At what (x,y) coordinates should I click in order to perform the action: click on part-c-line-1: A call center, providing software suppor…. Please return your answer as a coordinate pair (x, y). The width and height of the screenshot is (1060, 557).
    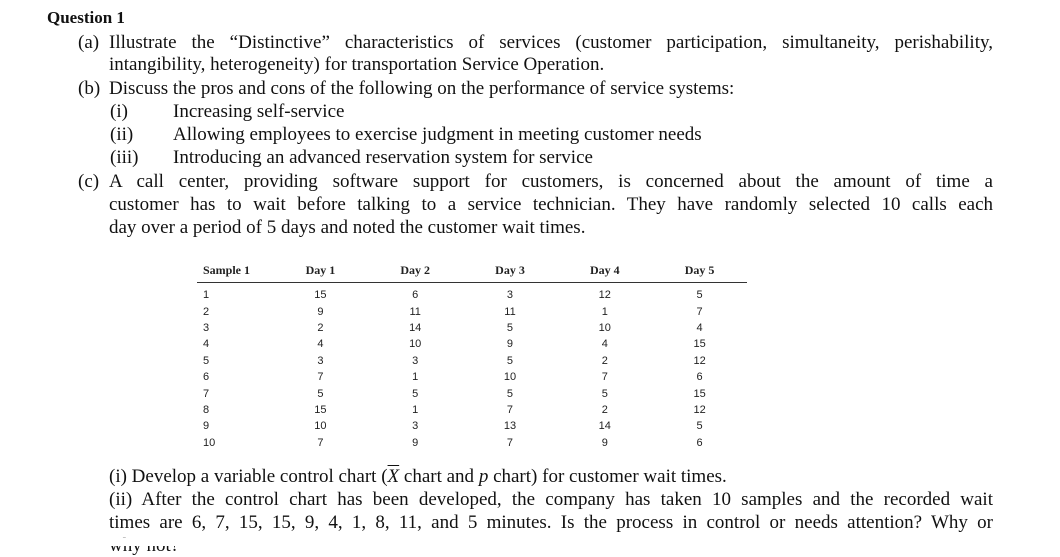
    Looking at the image, I should click on (551, 181).